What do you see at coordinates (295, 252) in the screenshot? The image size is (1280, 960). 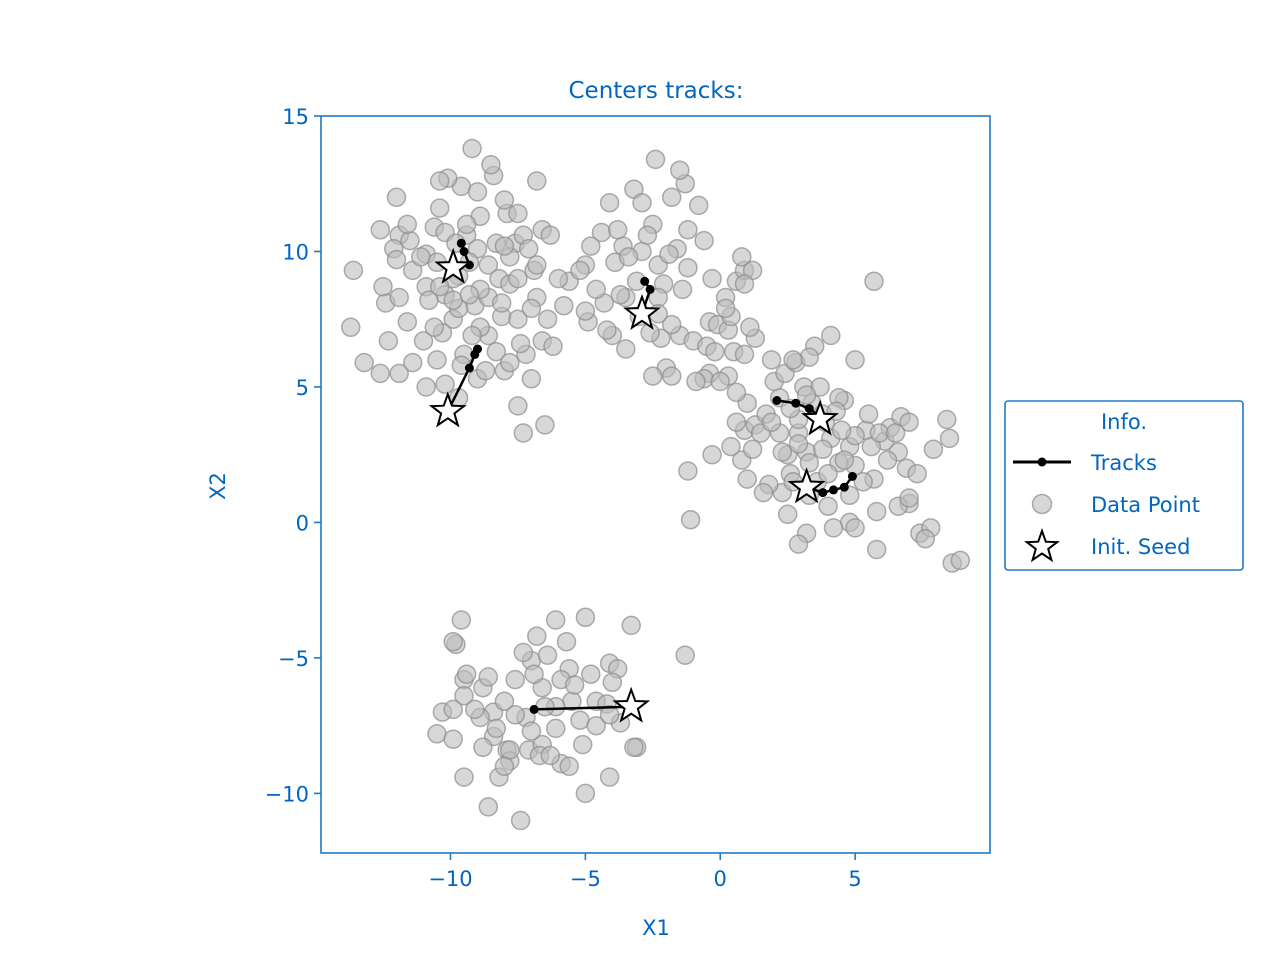 I see `y-tick-label: 10` at bounding box center [295, 252].